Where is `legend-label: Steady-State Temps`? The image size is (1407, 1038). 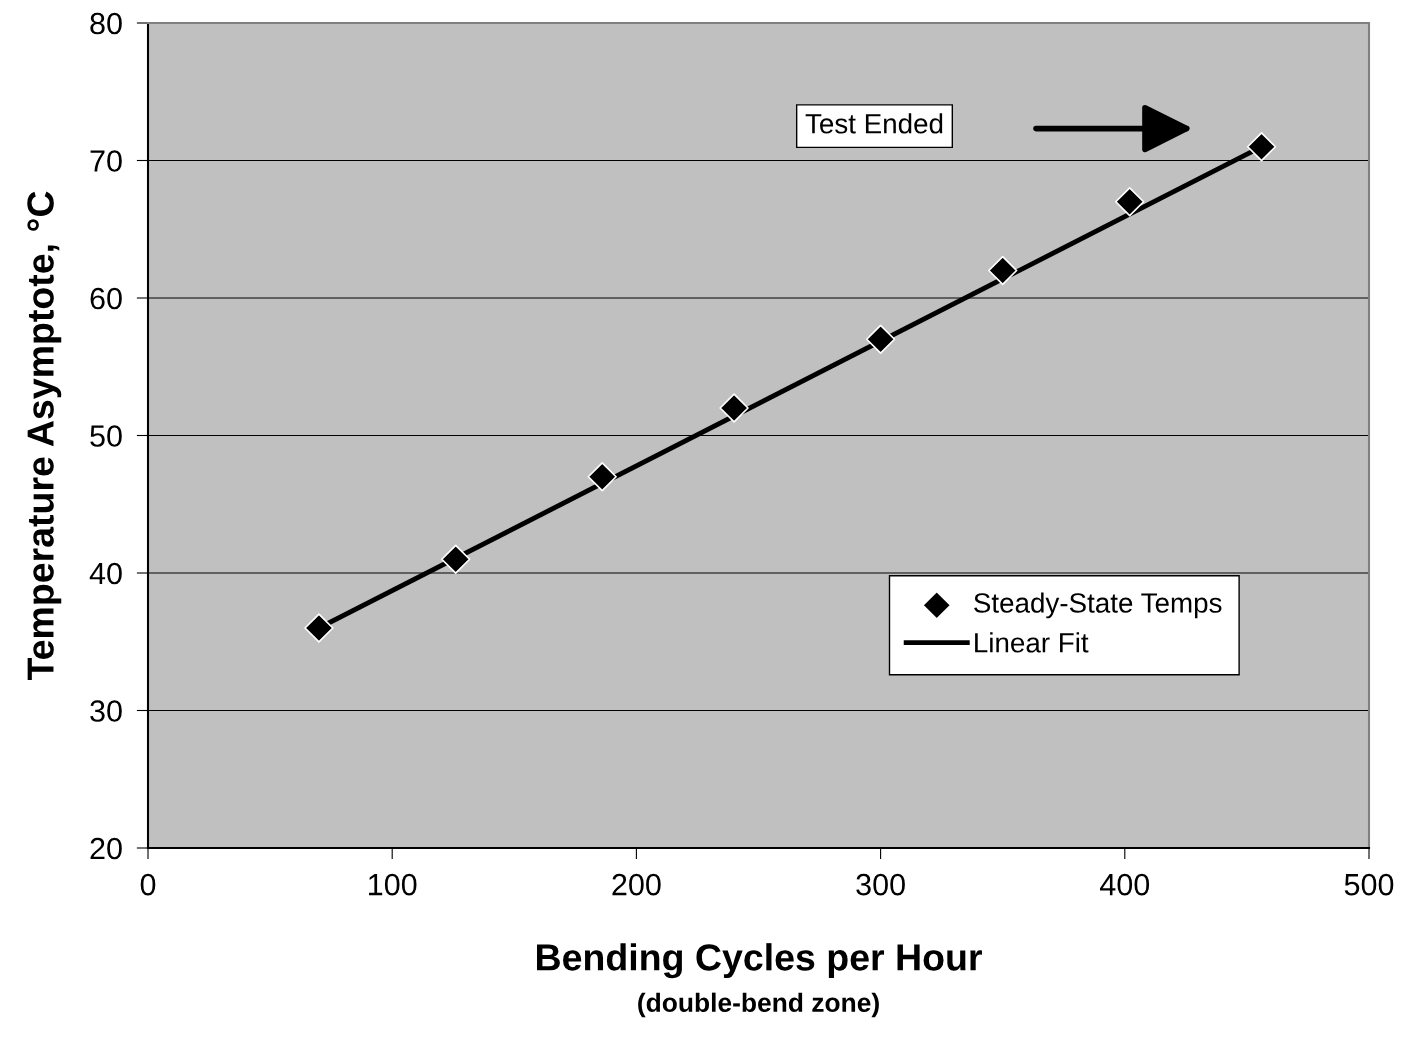
legend-label: Steady-State Temps is located at coordinates (1098, 605).